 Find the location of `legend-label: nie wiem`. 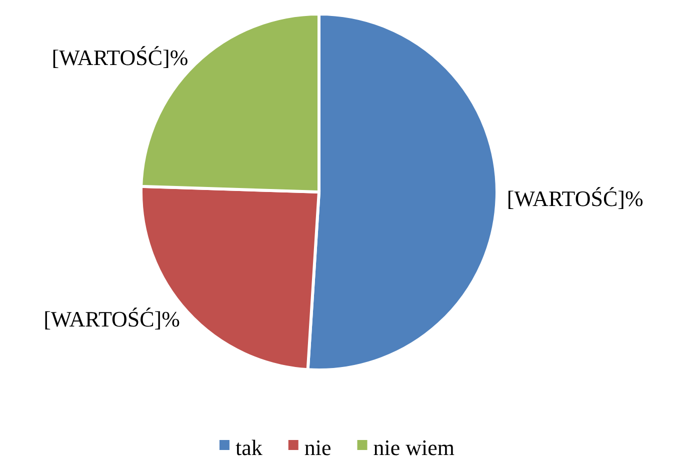

legend-label: nie wiem is located at coordinates (414, 447).